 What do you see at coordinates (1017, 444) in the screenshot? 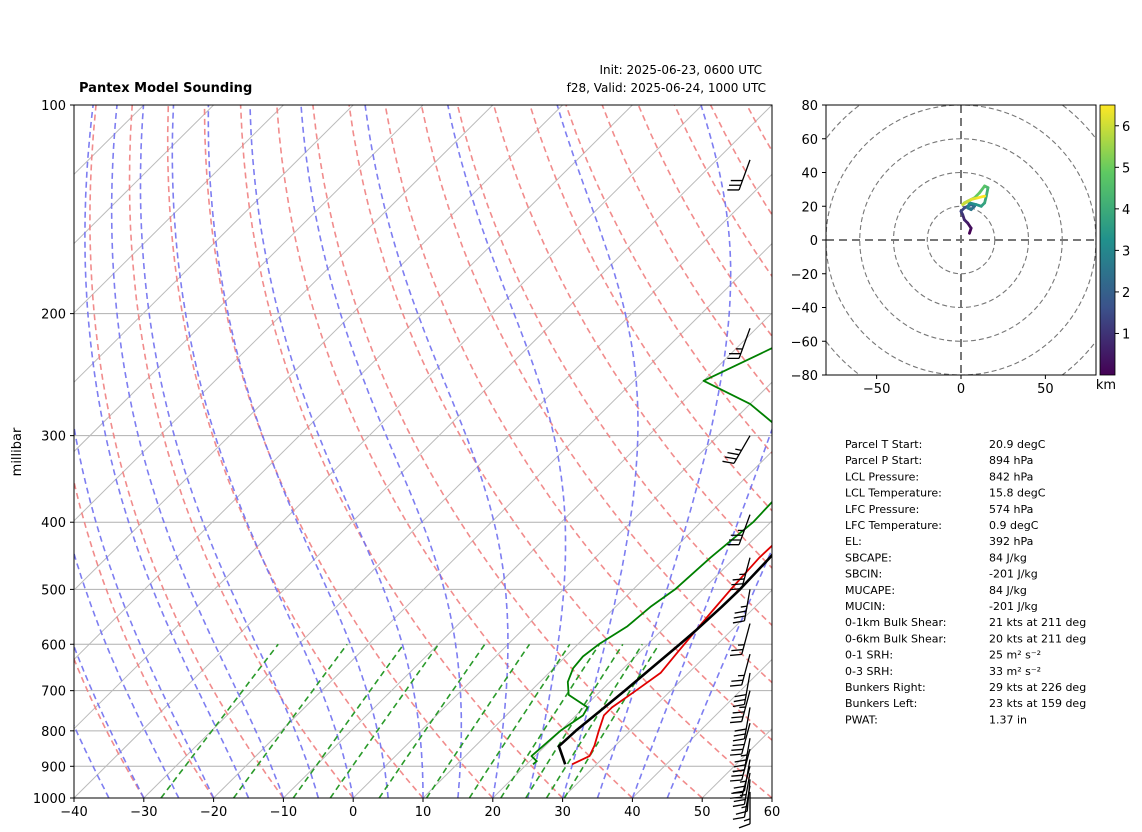
I see `stat-value: 20.9 degC` at bounding box center [1017, 444].